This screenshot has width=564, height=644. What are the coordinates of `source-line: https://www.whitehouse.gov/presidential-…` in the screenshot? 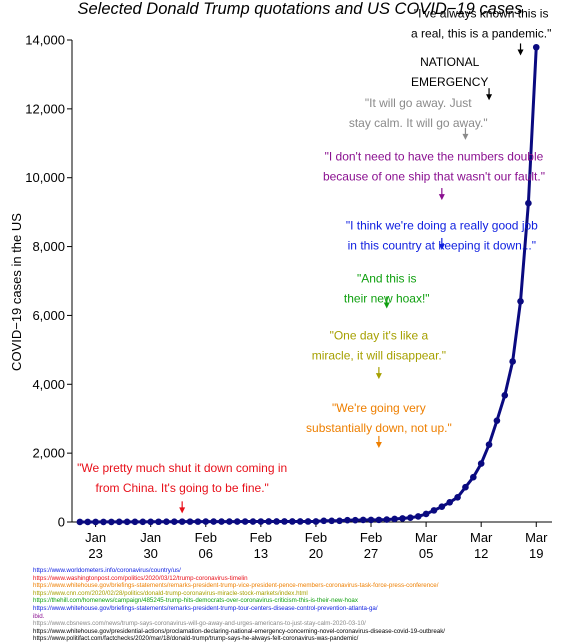 It's located at (239, 631).